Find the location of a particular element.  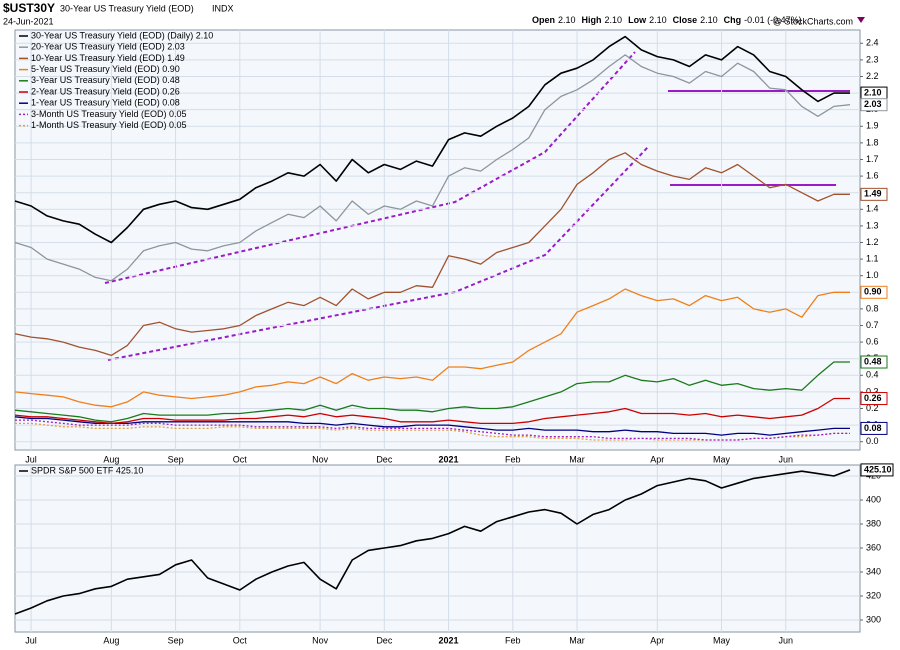

y-tick-label: 0.8 is located at coordinates (872, 308).